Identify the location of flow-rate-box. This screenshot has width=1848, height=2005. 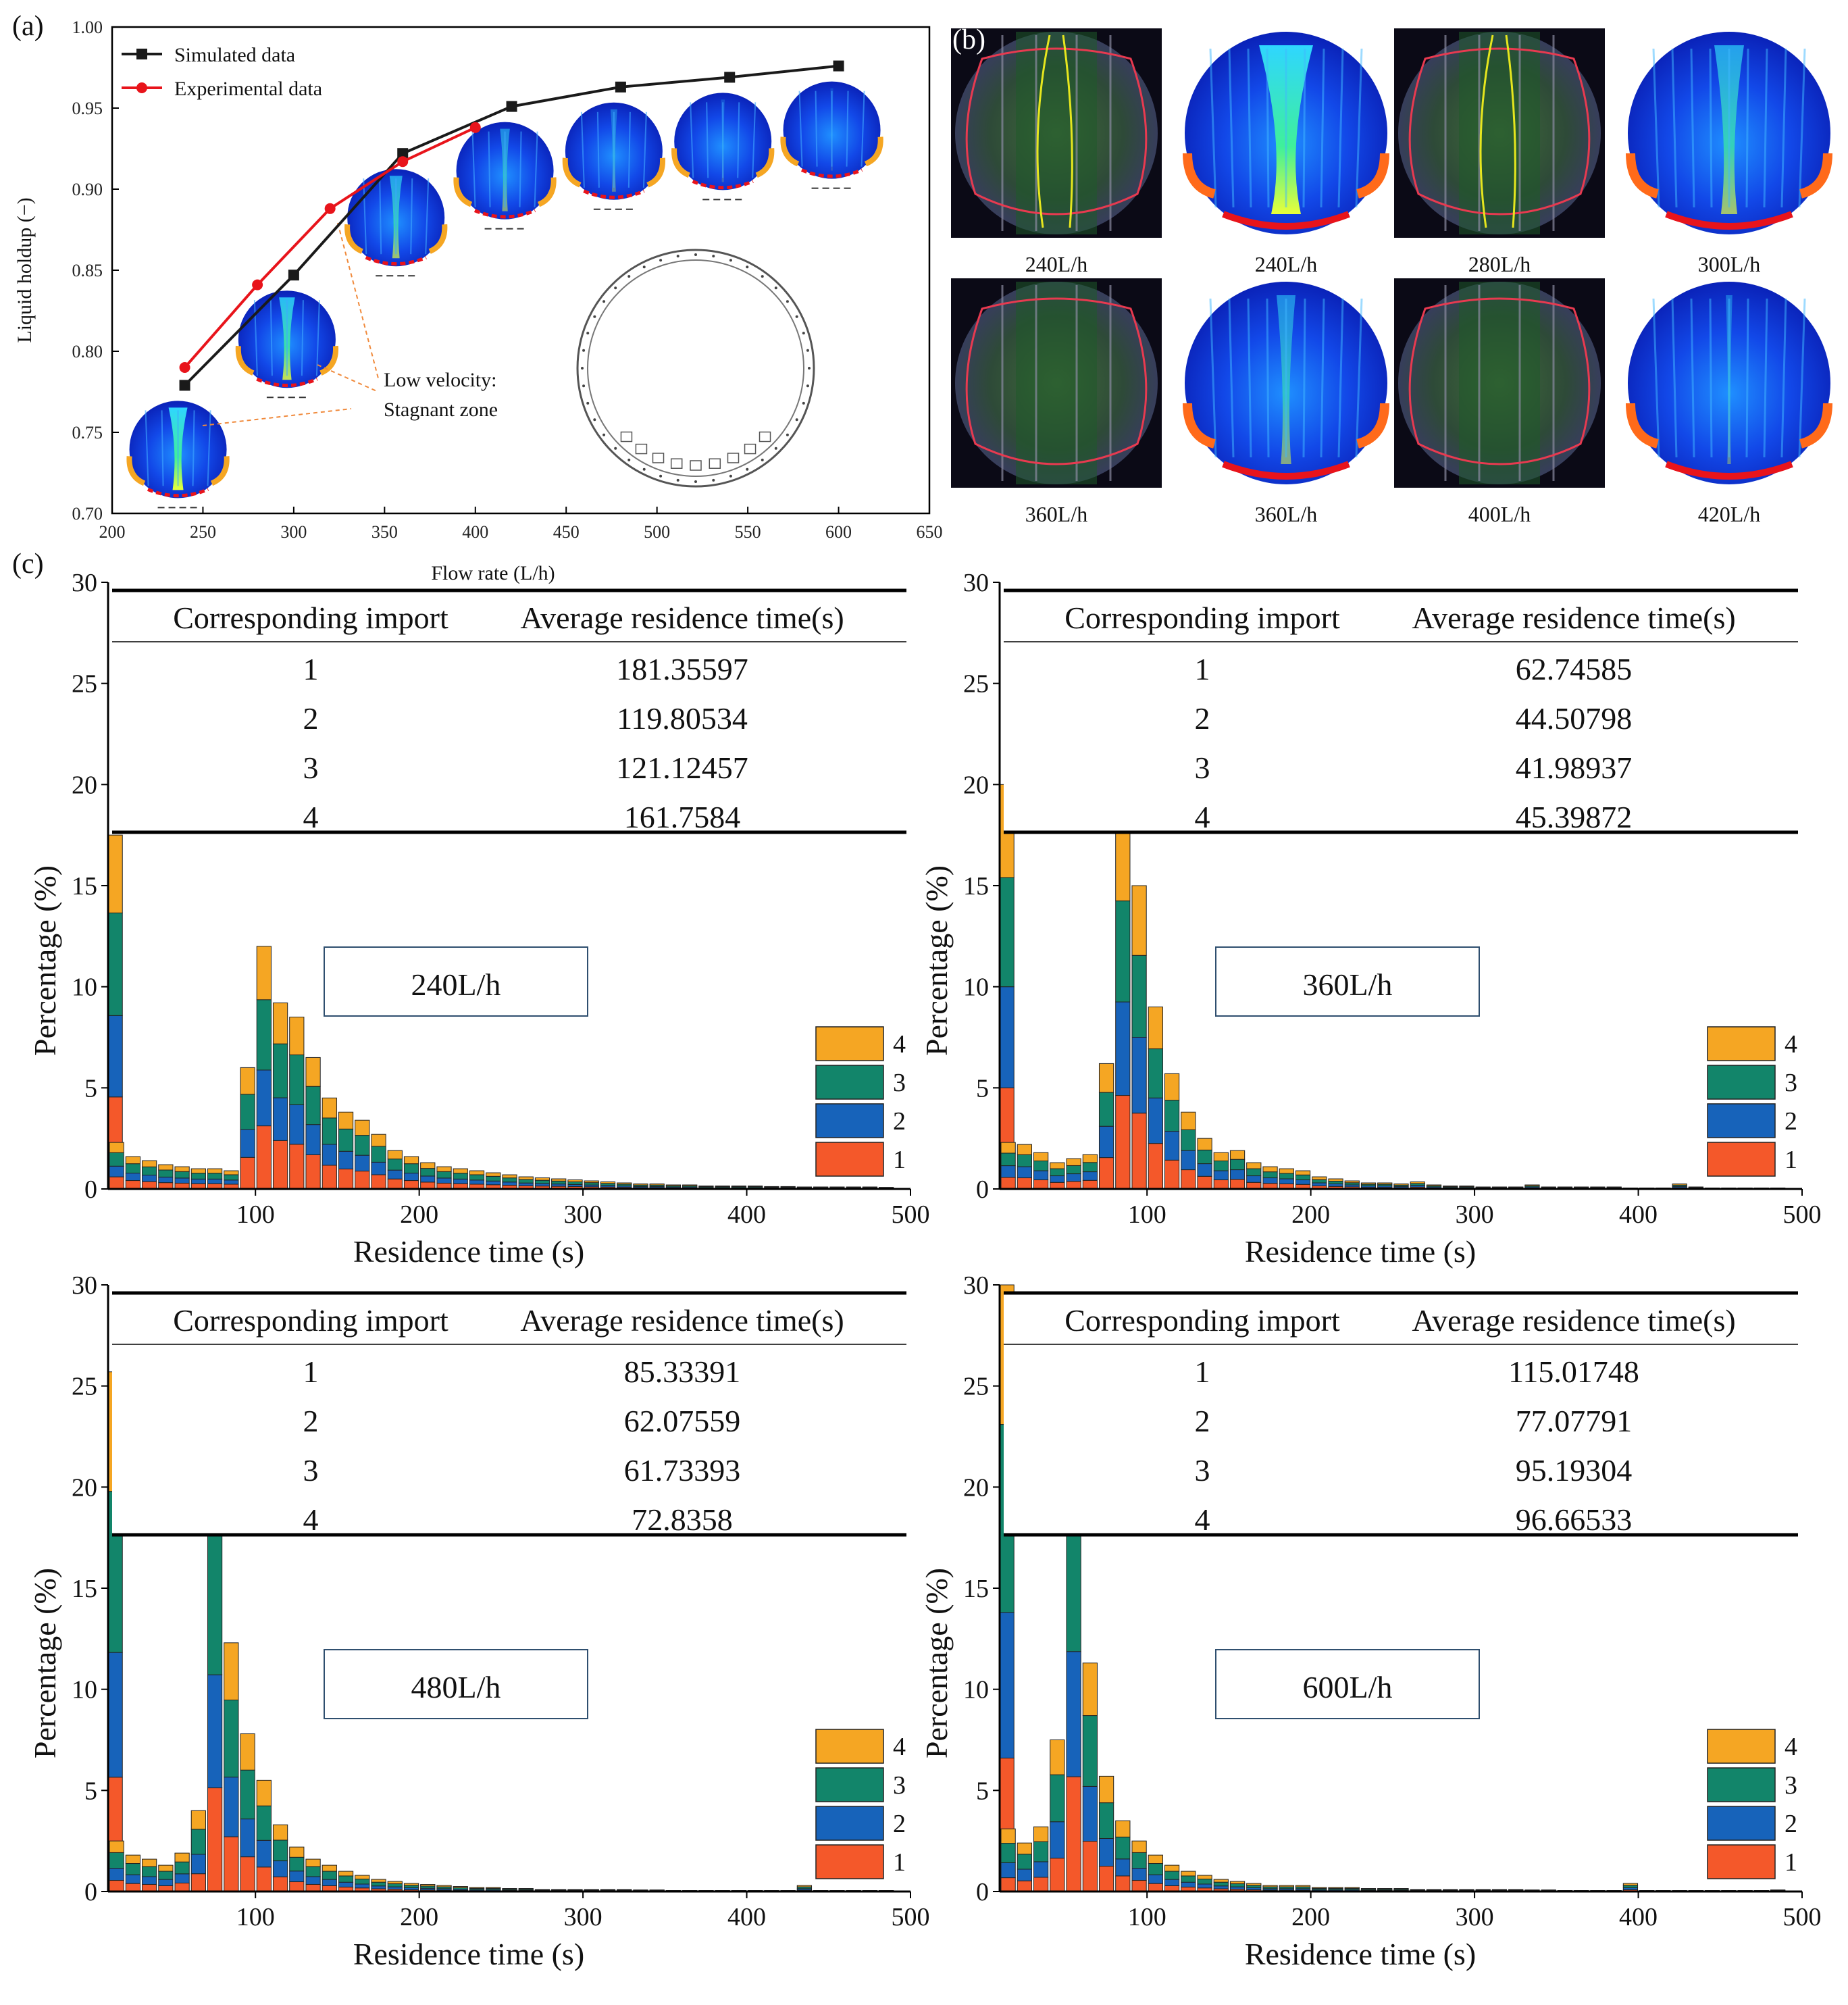
(1347, 981).